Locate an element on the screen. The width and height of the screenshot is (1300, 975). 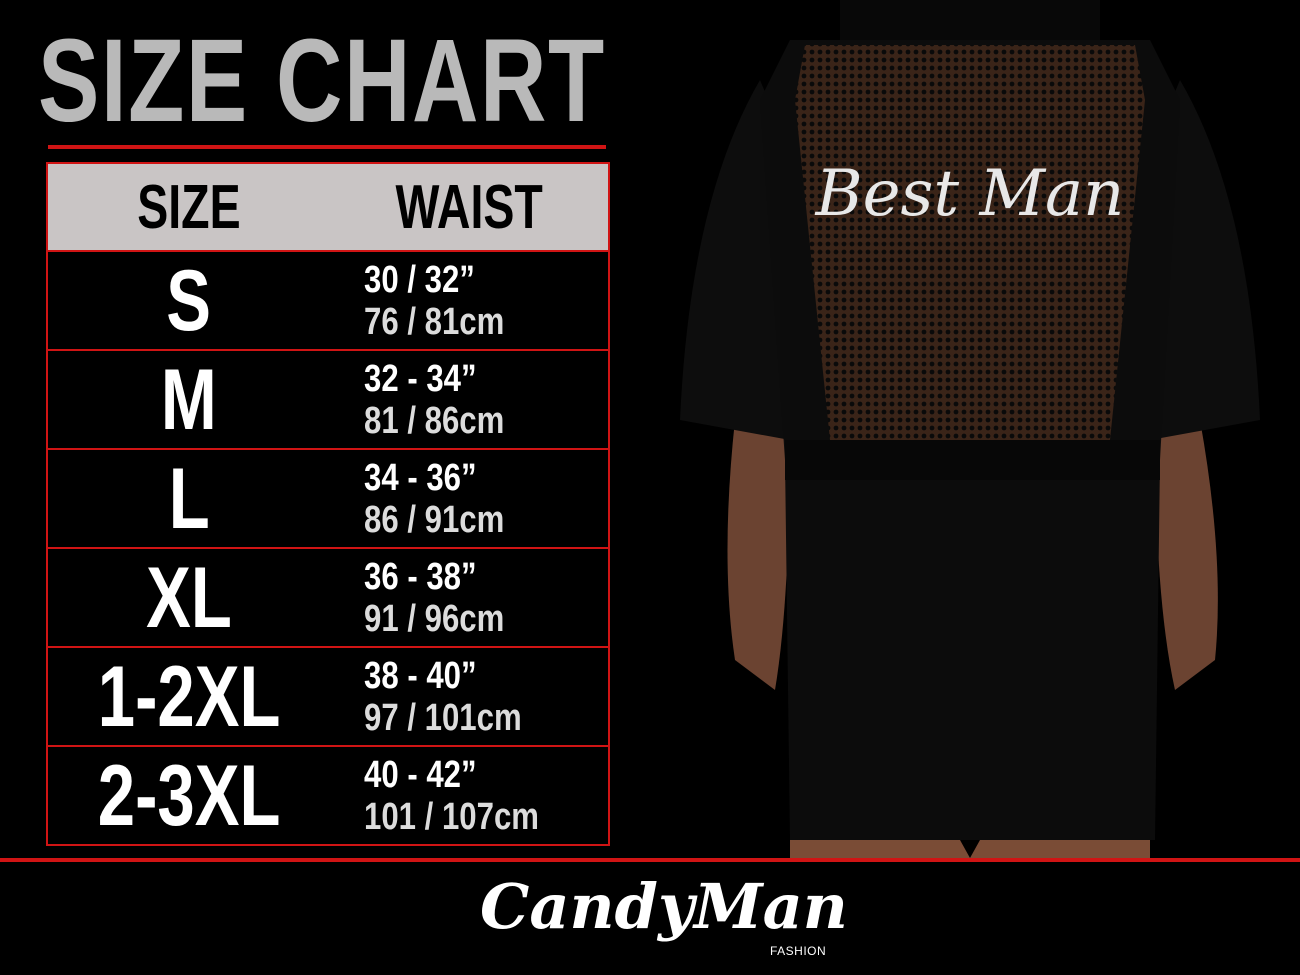
waist-cell: 32 - 34” 81 / 86cm is located at coordinates (434, 400).